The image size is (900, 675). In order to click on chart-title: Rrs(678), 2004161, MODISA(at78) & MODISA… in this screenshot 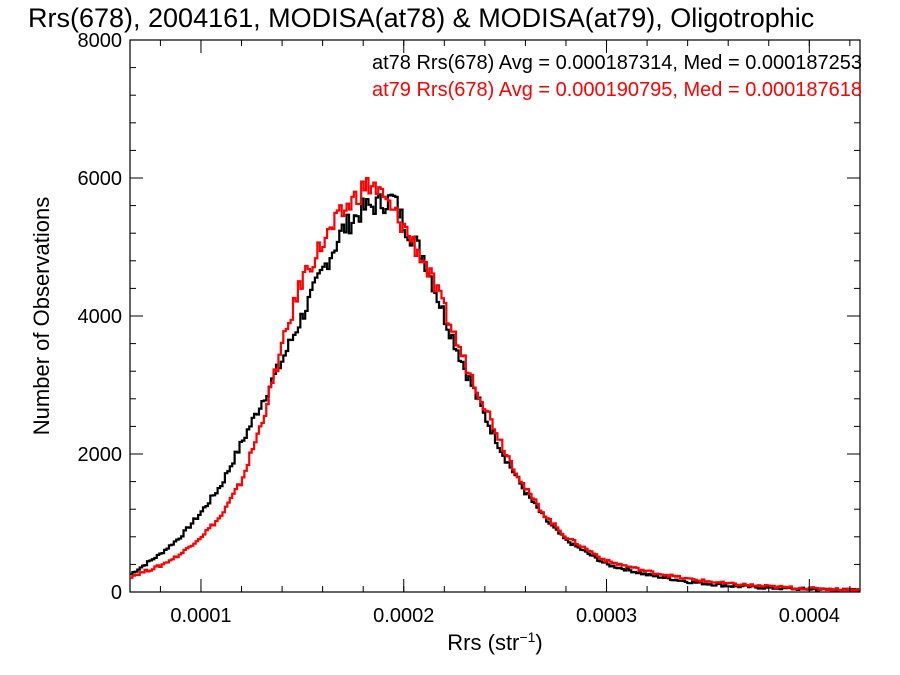, I will do `click(421, 18)`.